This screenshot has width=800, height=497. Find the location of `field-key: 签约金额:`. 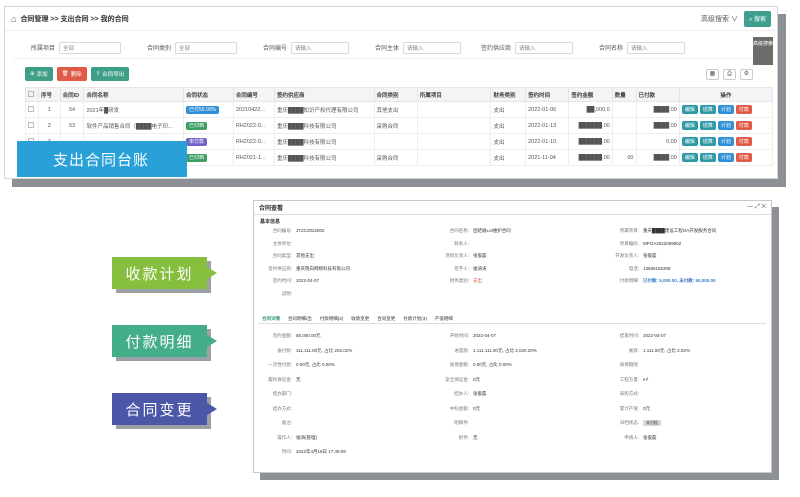

field-key: 签约金额: is located at coordinates (282, 335).